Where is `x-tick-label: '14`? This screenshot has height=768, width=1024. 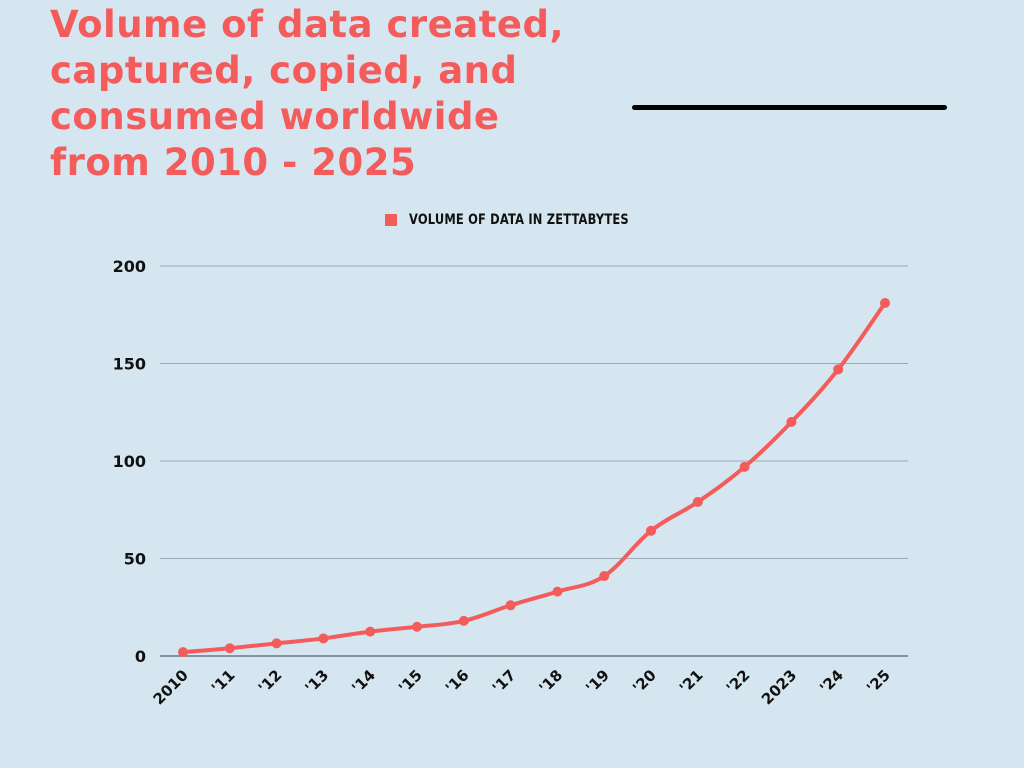
x-tick-label: '14 is located at coordinates (363, 681).